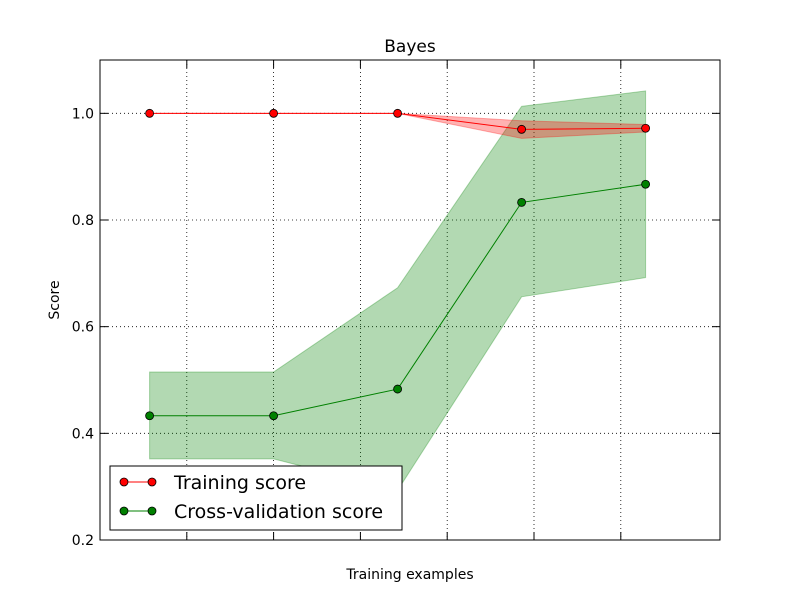  What do you see at coordinates (83, 434) in the screenshot?
I see `y-tick-label: 0.4` at bounding box center [83, 434].